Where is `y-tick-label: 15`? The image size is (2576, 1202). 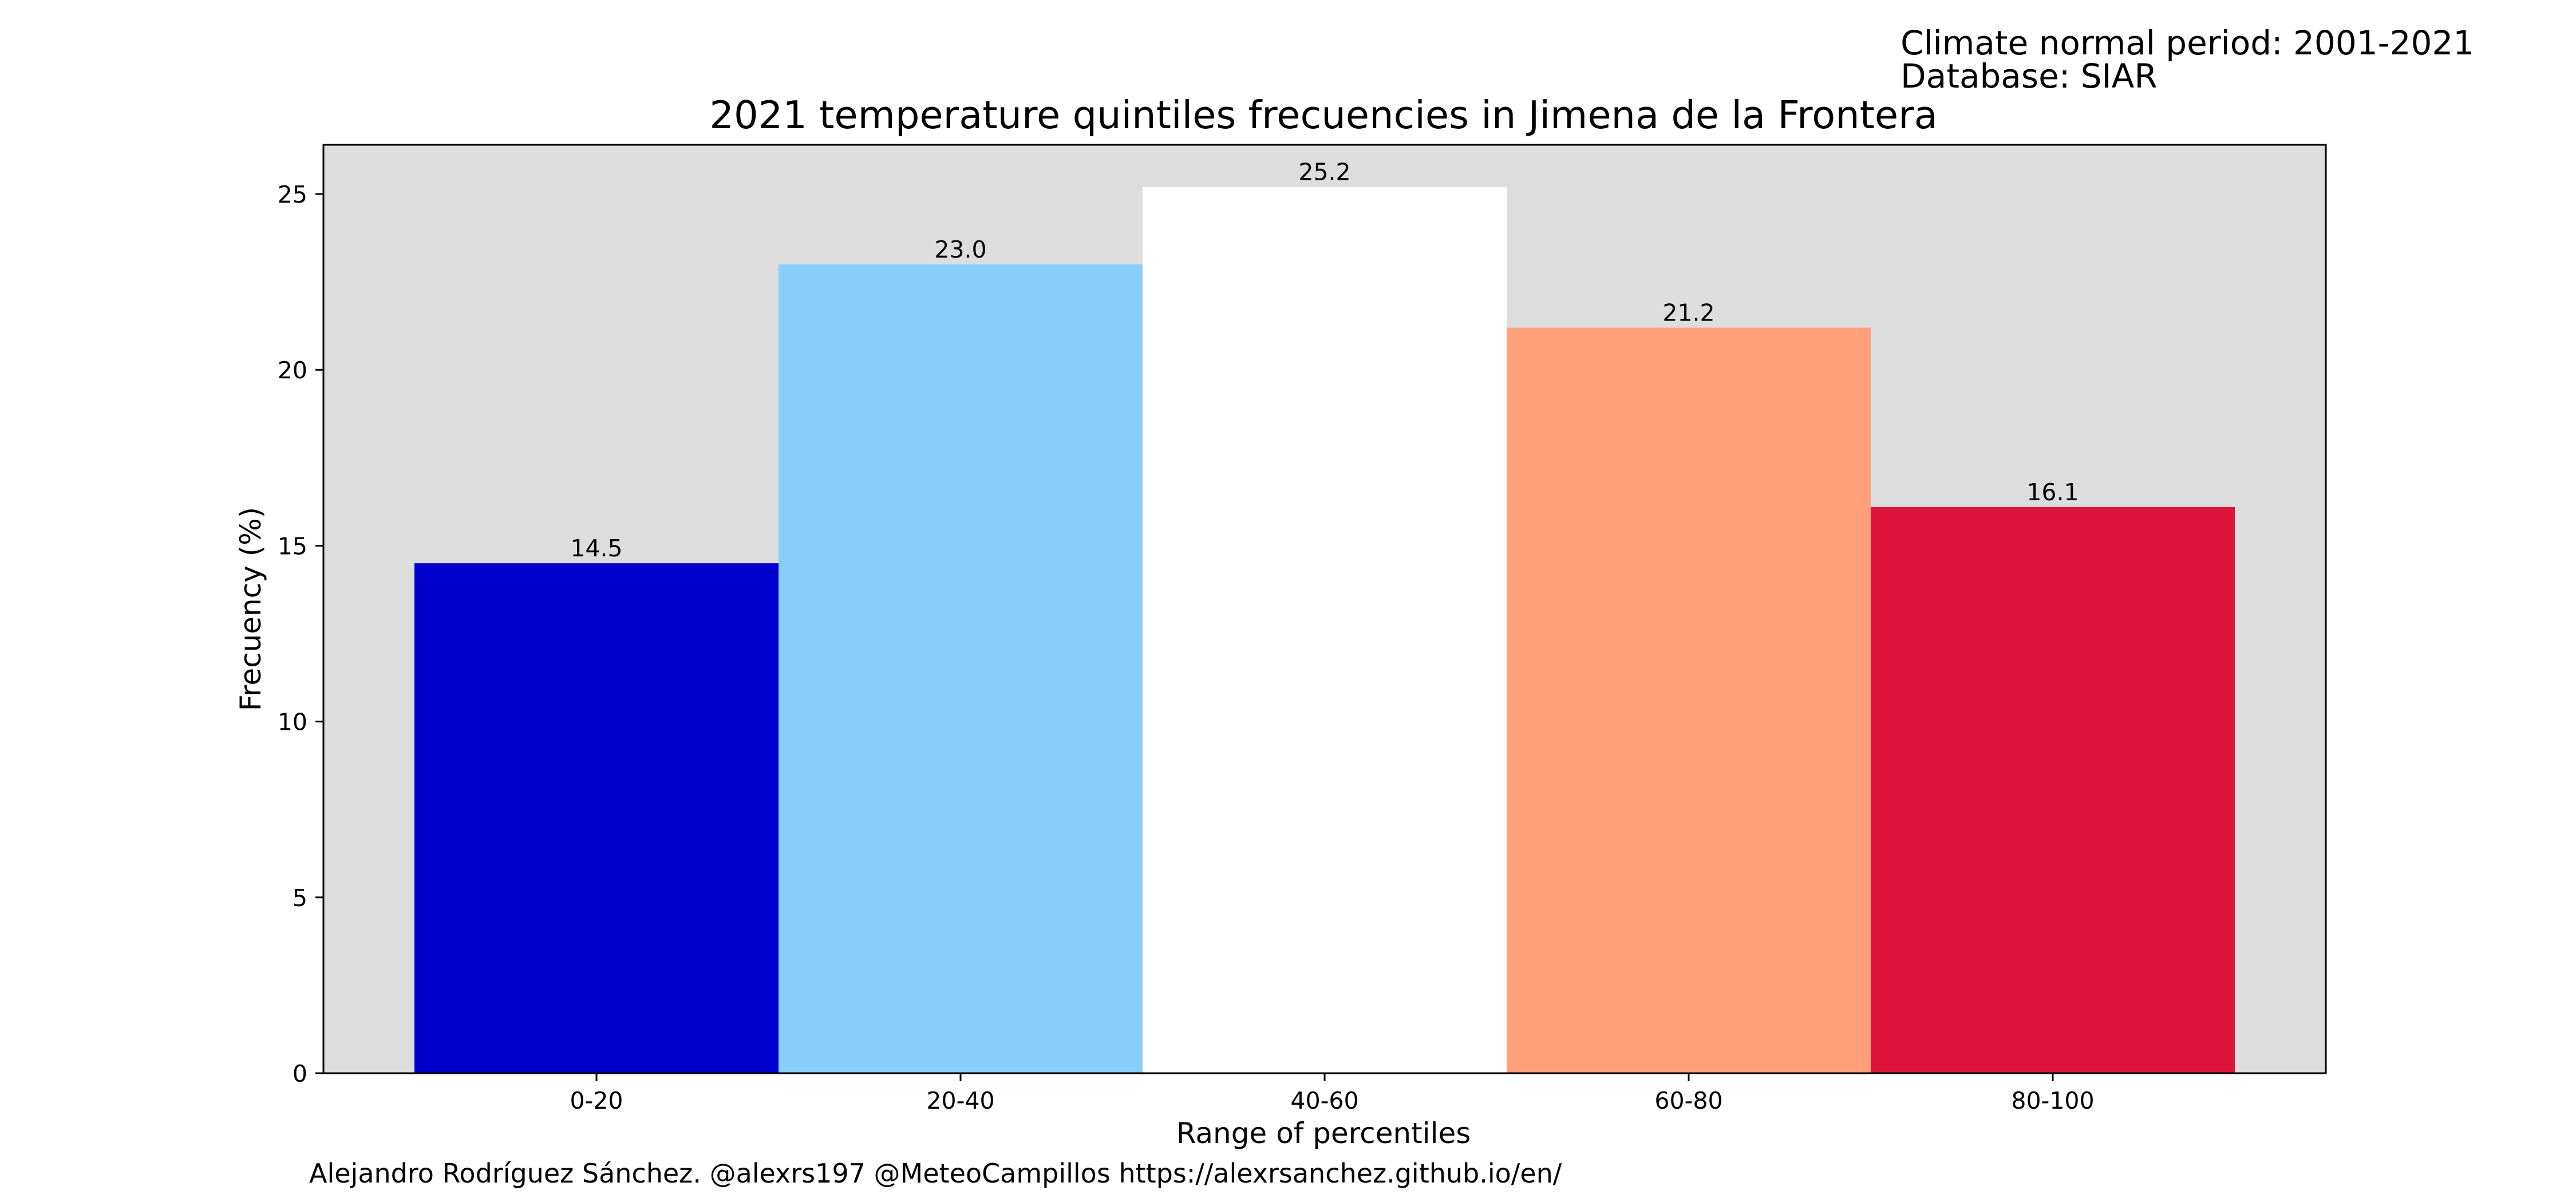 y-tick-label: 15 is located at coordinates (292, 546).